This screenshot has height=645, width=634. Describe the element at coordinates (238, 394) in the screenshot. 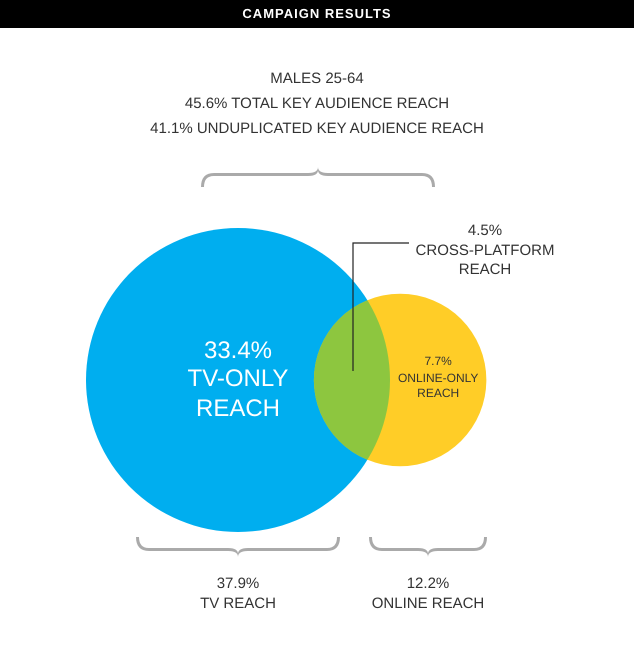

I see `category-label: TV-ONLY REACH` at that location.